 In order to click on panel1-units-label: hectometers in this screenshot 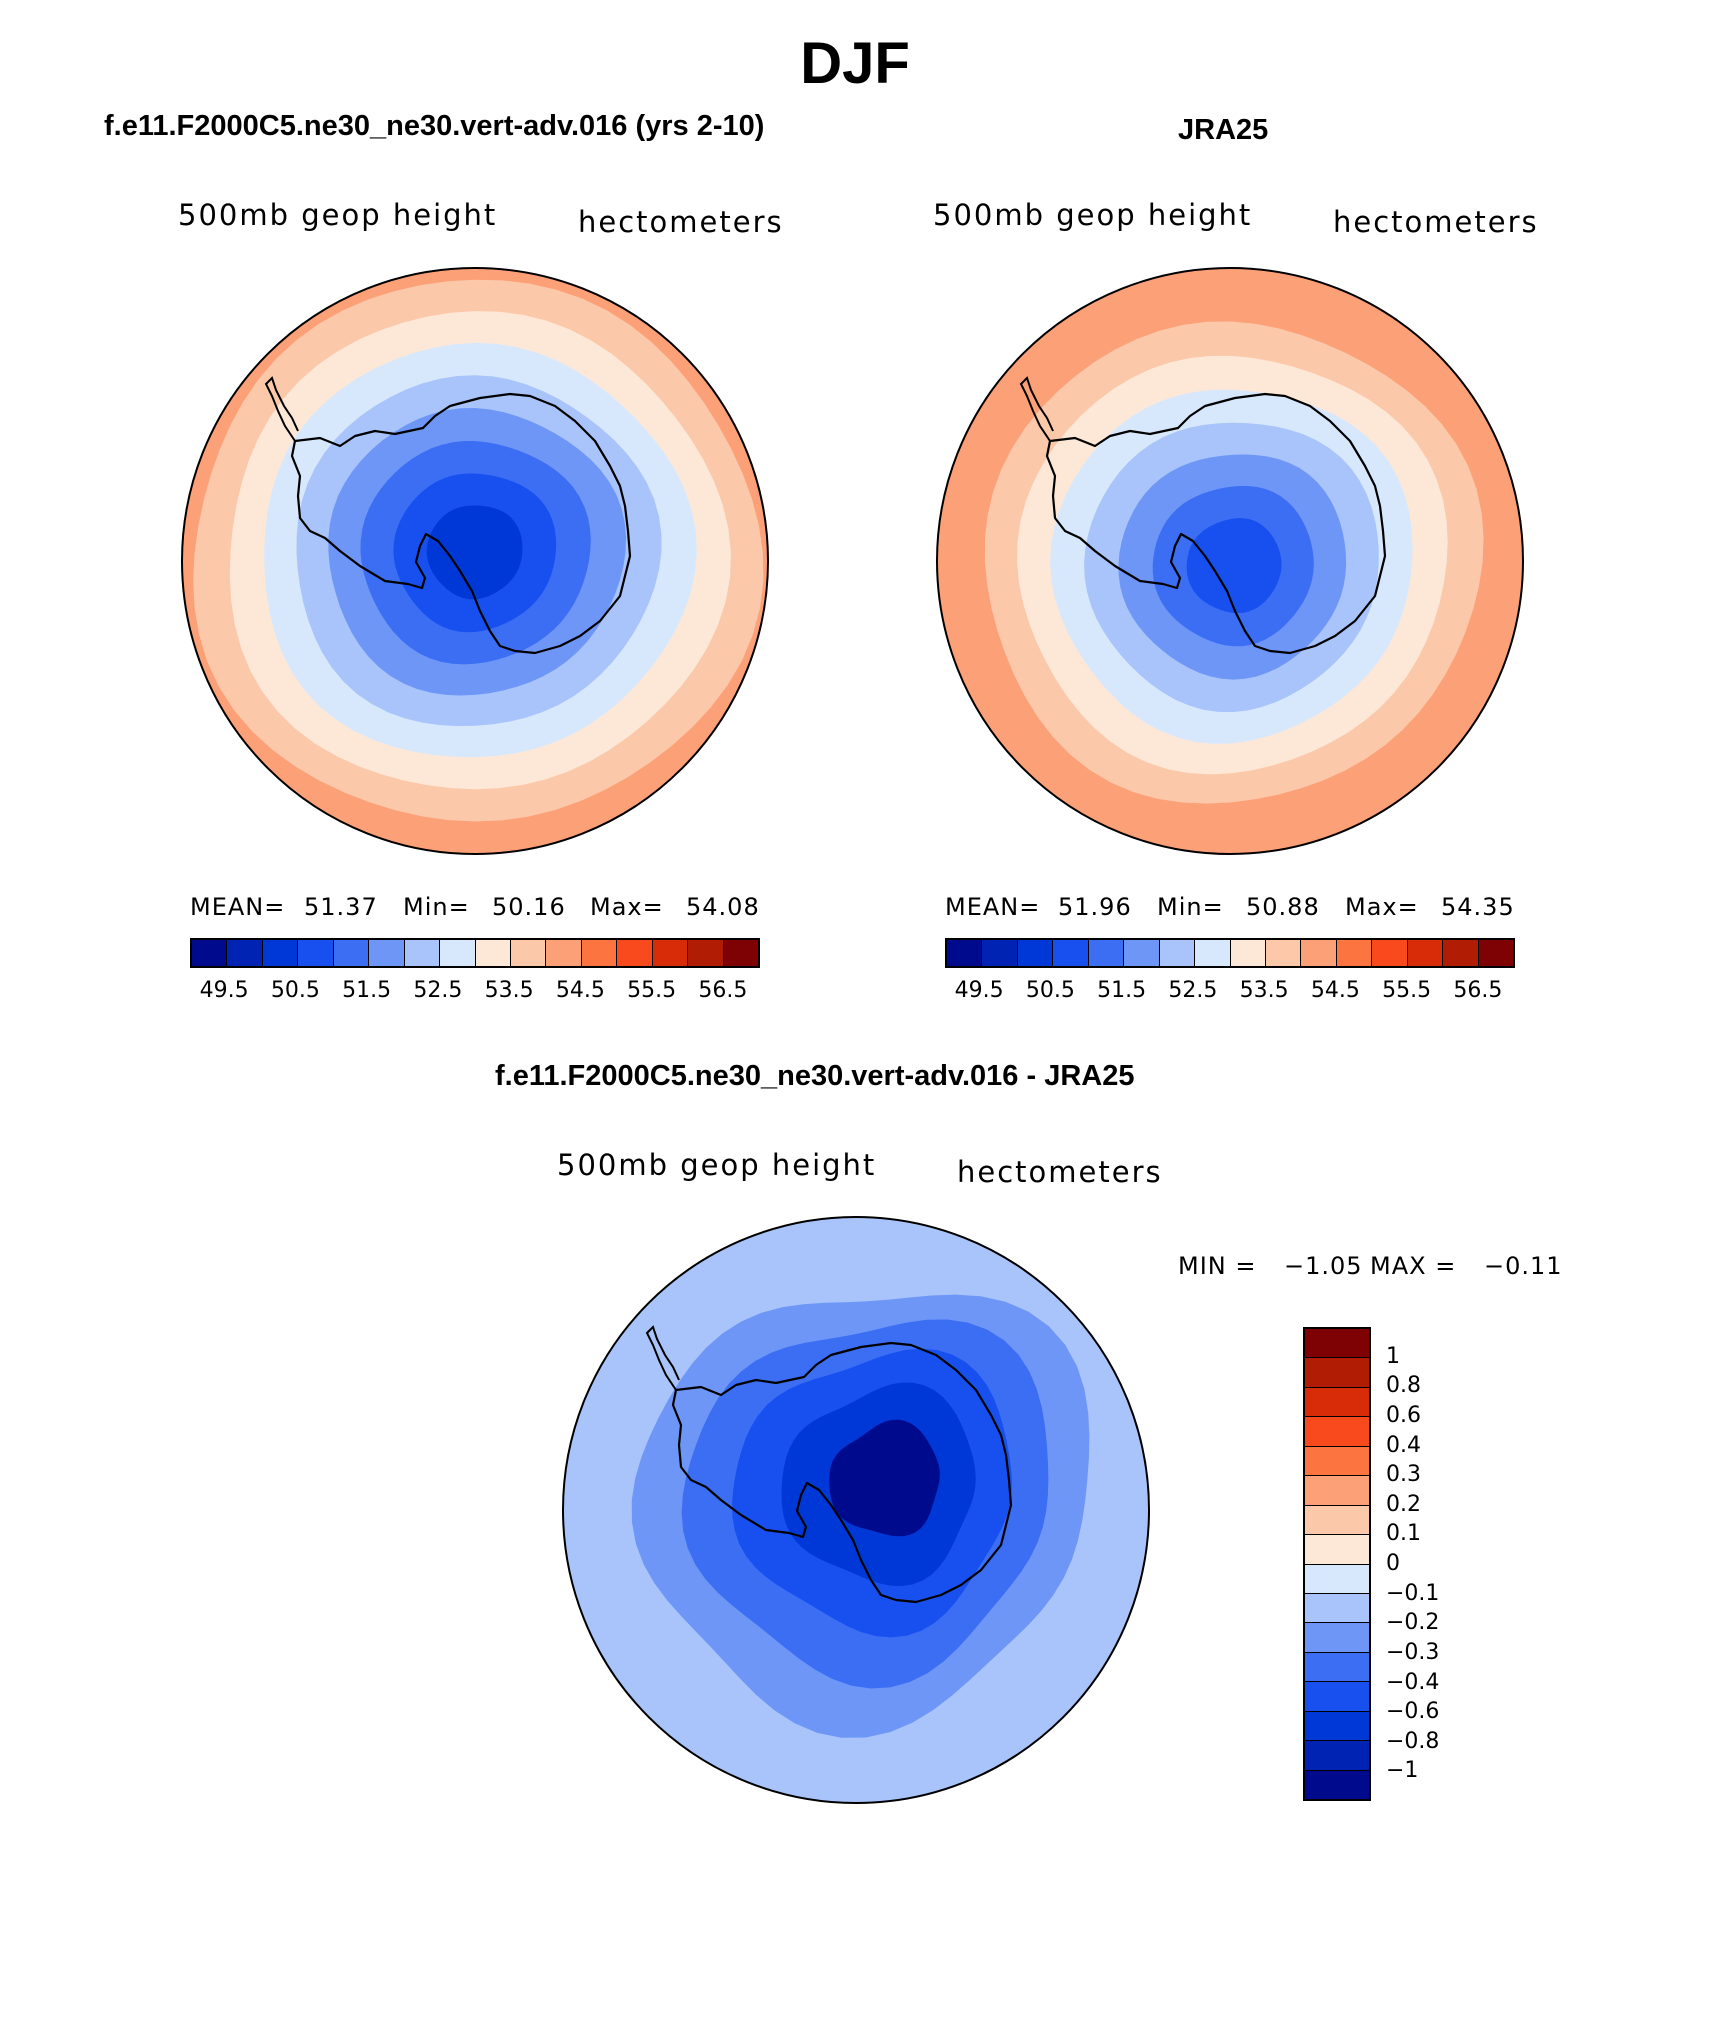, I will do `click(681, 222)`.